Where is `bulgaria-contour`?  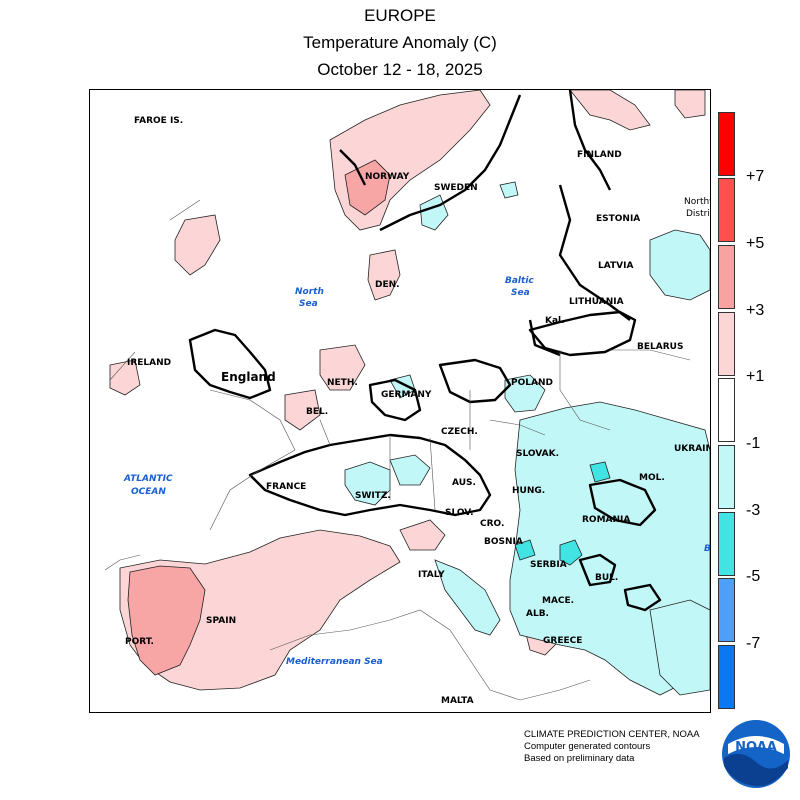
bulgaria-contour is located at coordinates (597, 570).